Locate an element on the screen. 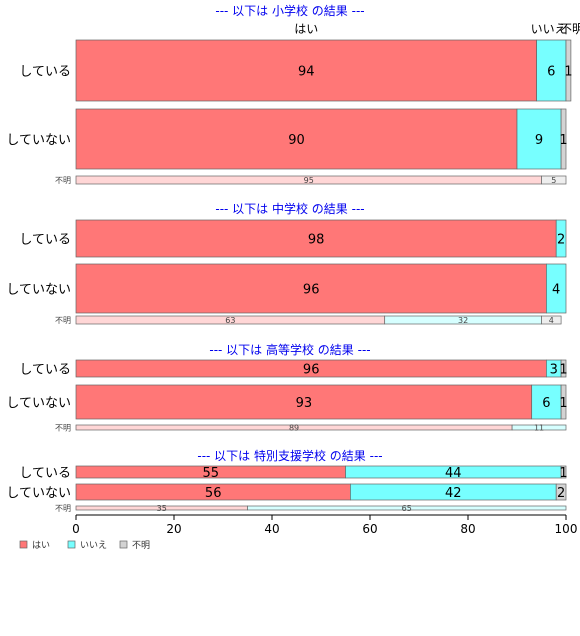 This screenshot has width=580, height=636. data-label: 35 is located at coordinates (162, 508).